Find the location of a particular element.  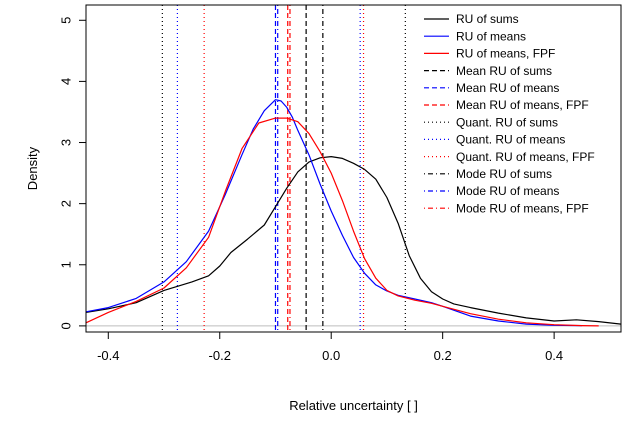

legend-label: Quant. RU of means, FPF is located at coordinates (525, 157).